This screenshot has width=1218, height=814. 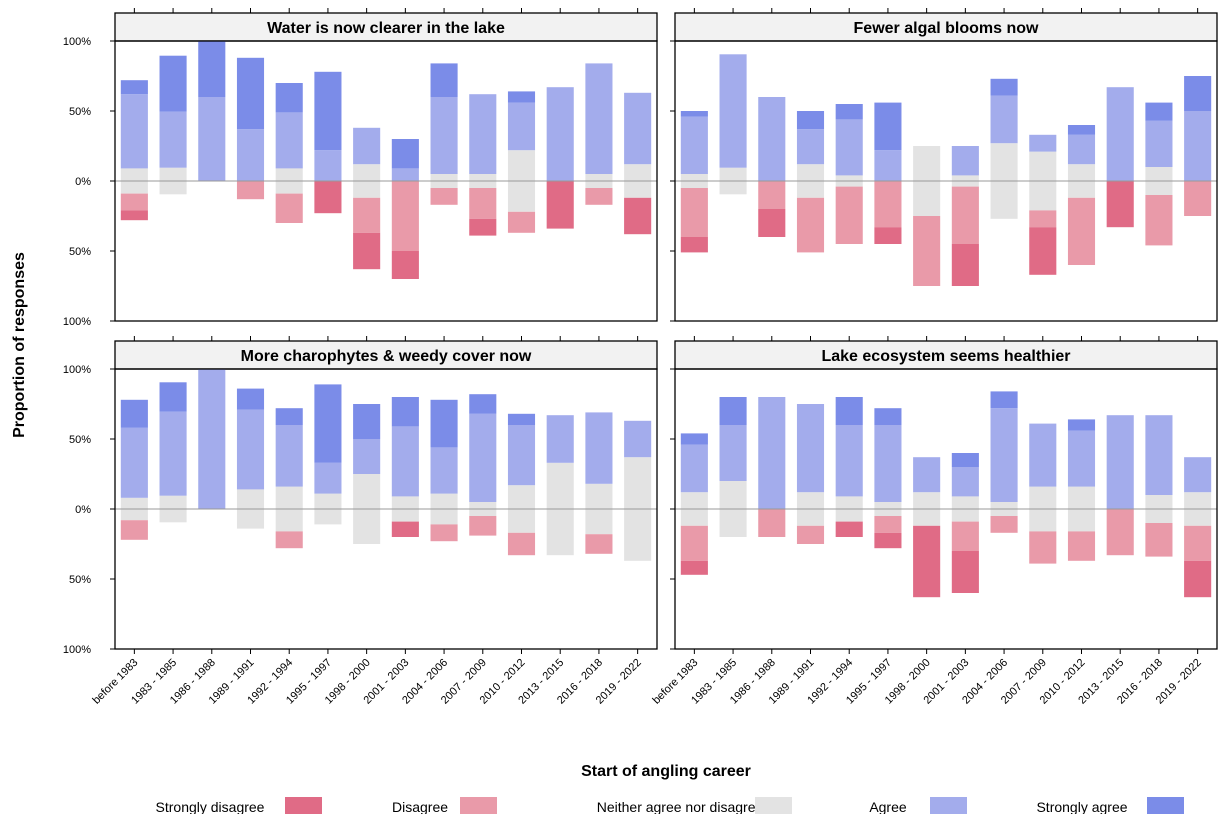 I want to click on panel-title: Fewer algal blooms now, so click(x=946, y=28).